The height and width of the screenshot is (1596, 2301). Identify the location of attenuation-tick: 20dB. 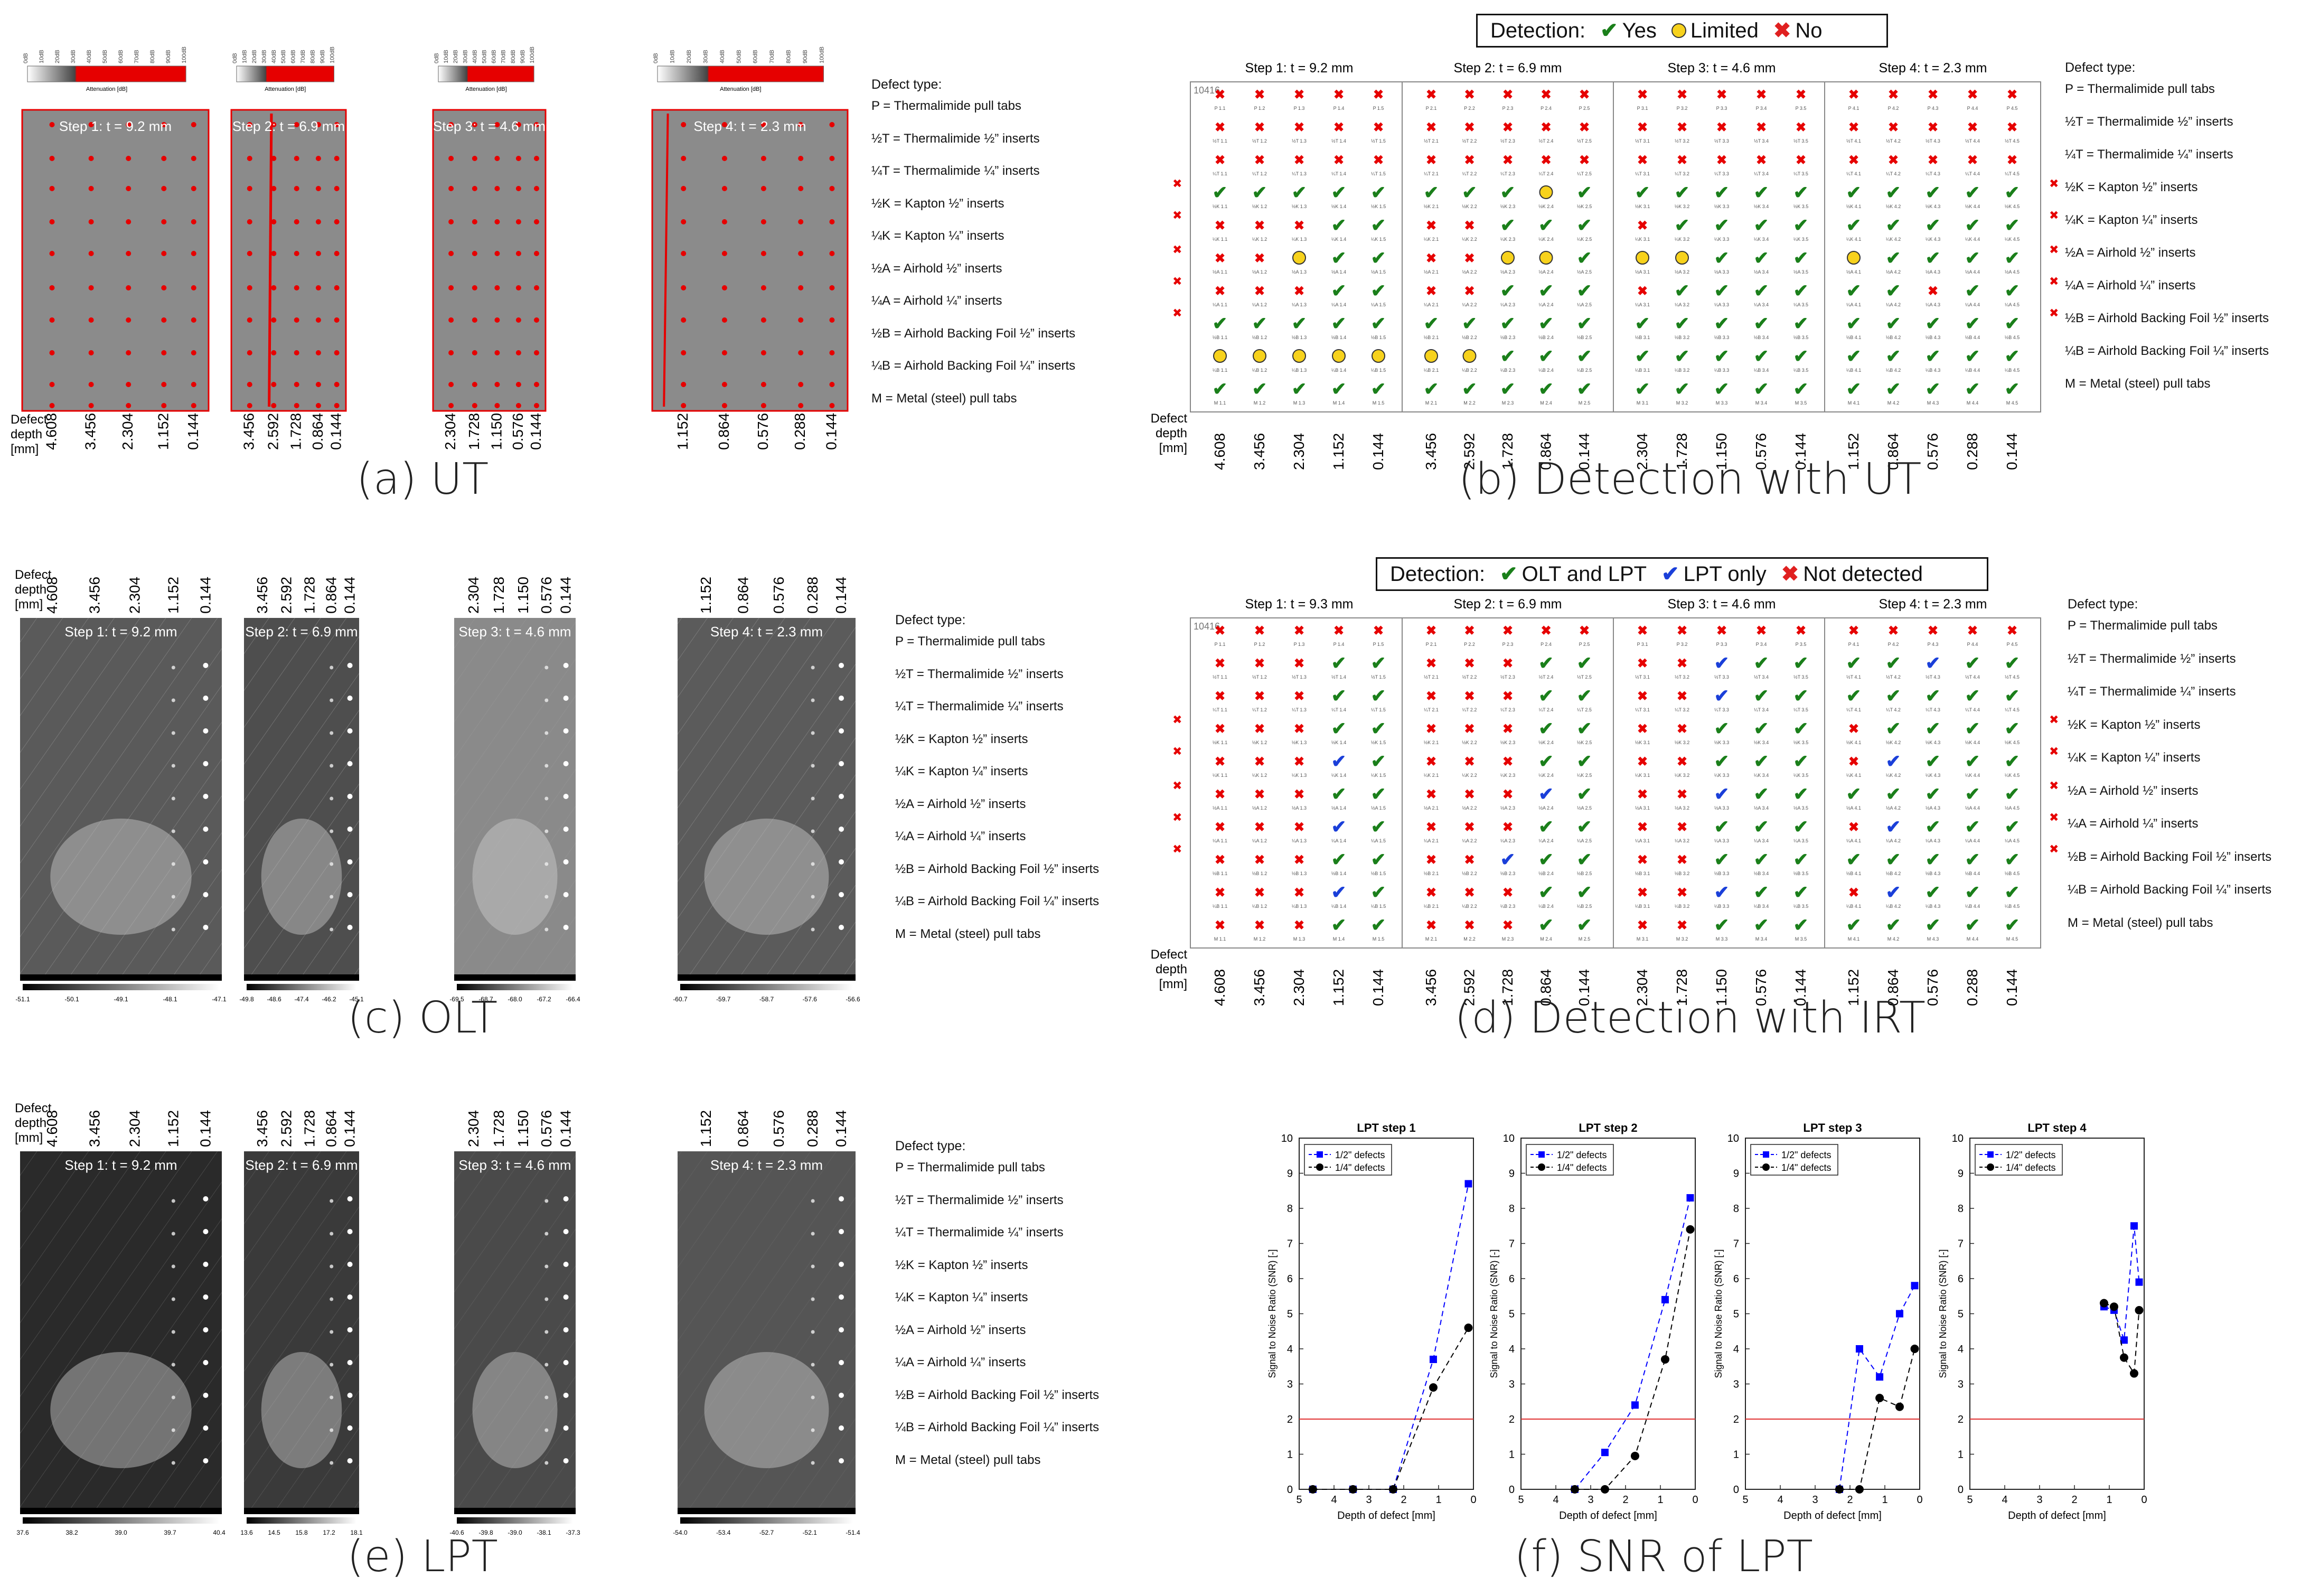
(456, 56).